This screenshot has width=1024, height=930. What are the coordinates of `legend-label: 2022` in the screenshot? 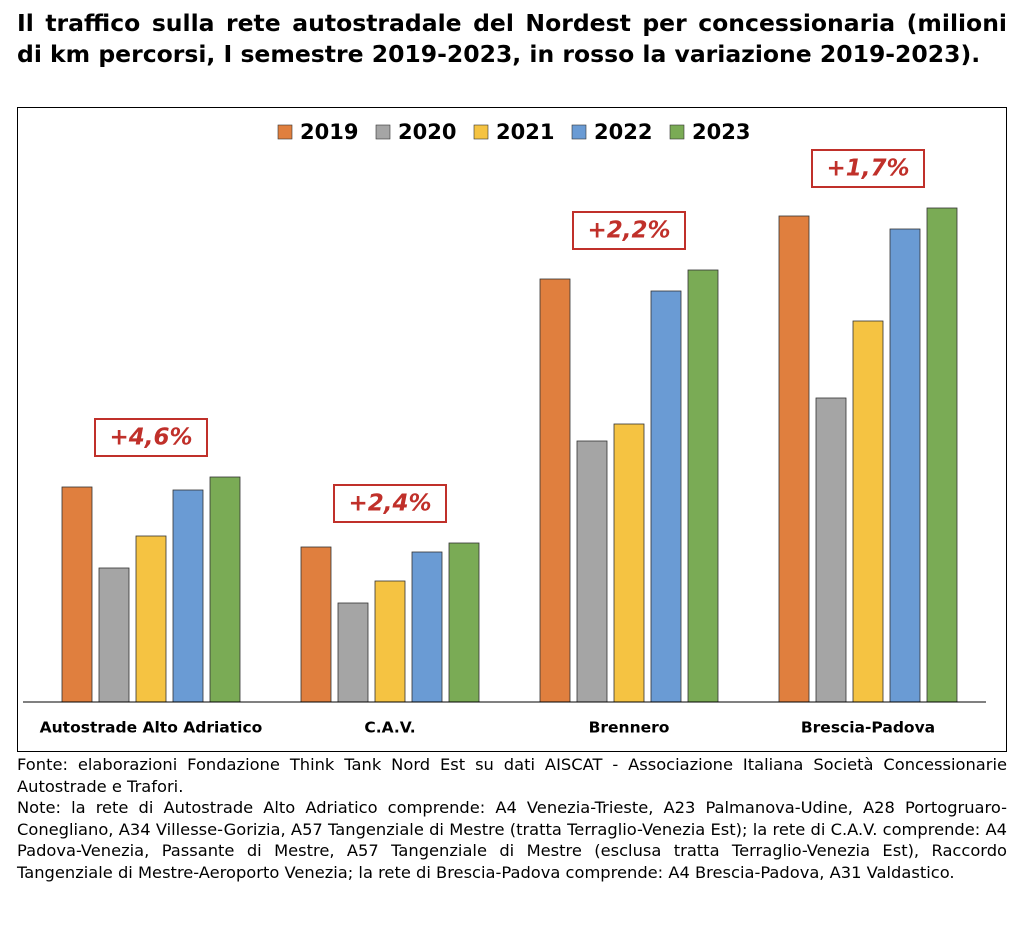 It's located at (623, 132).